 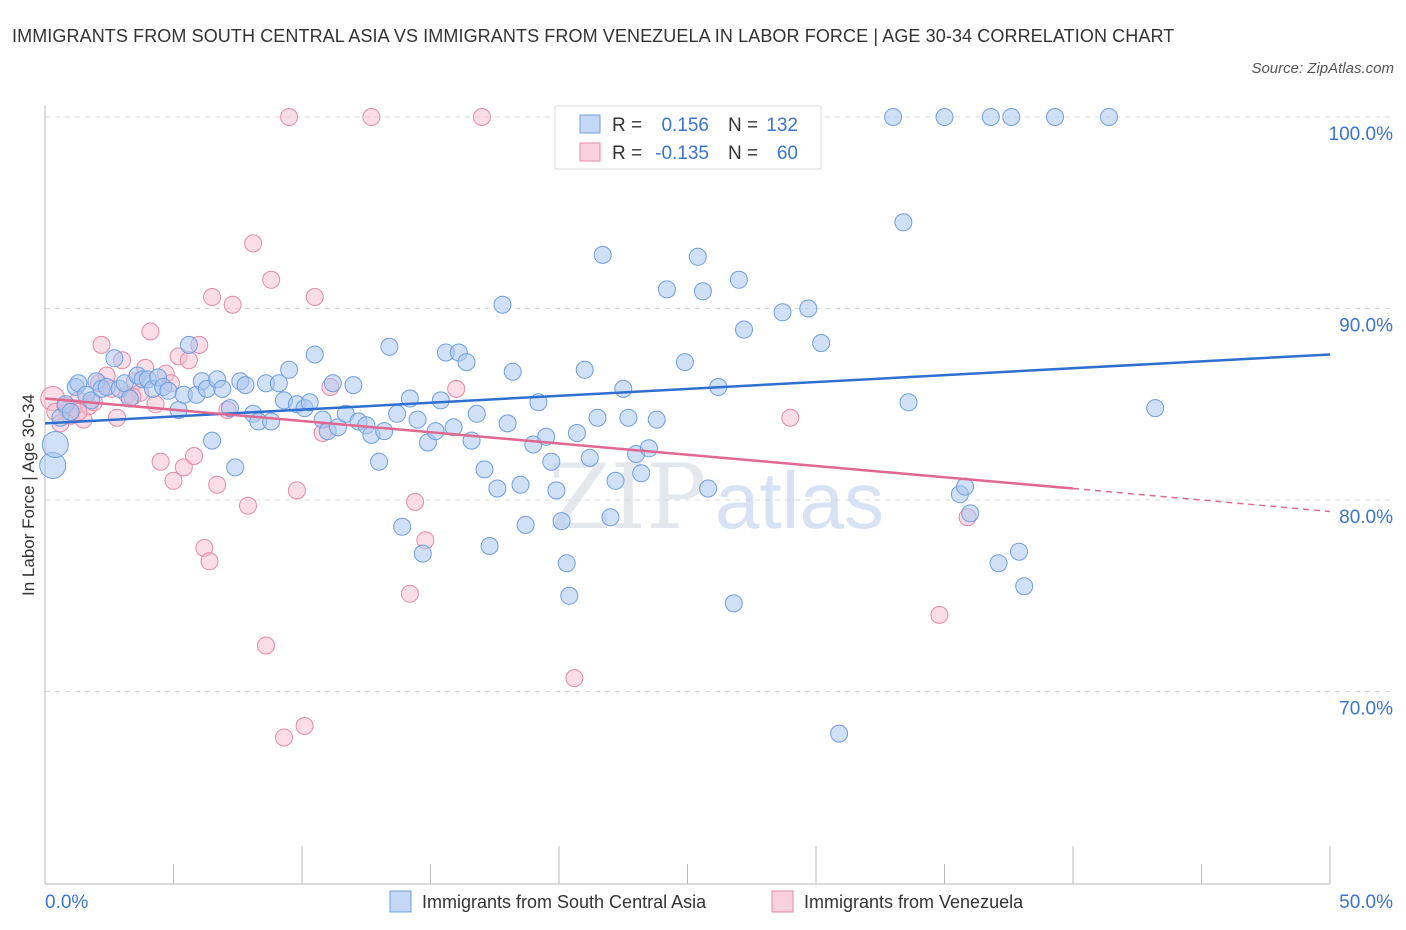 I want to click on blue-n-label: N =, so click(x=743, y=125).